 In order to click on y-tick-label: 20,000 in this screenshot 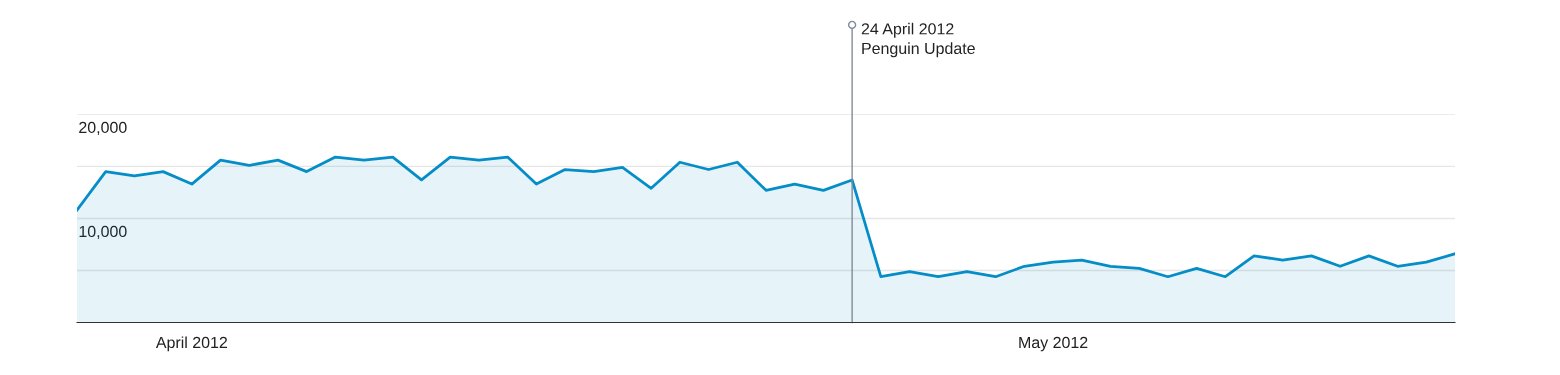, I will do `click(103, 128)`.